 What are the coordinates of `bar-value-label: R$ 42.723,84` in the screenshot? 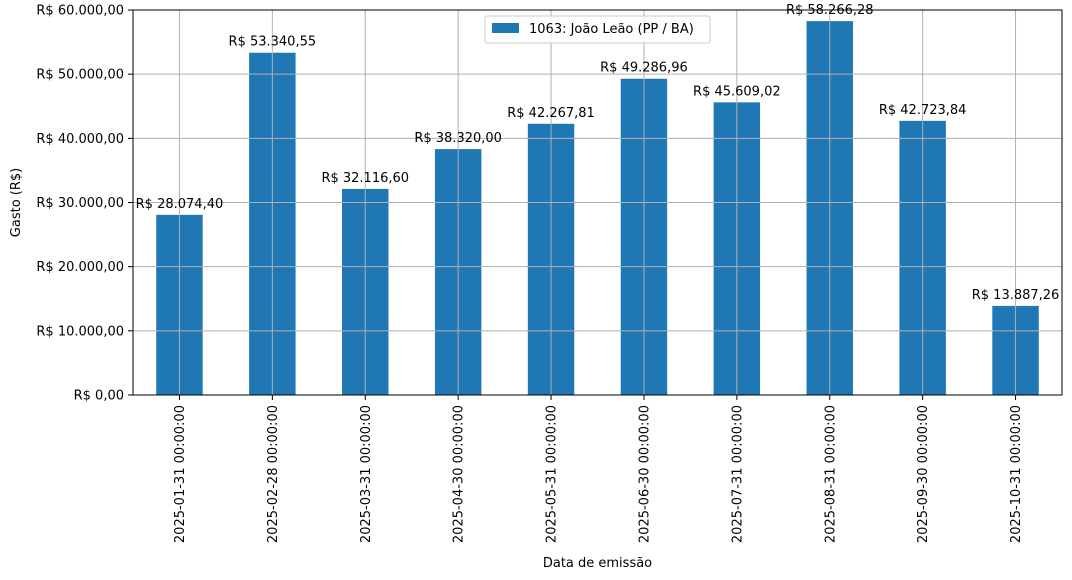 It's located at (923, 110).